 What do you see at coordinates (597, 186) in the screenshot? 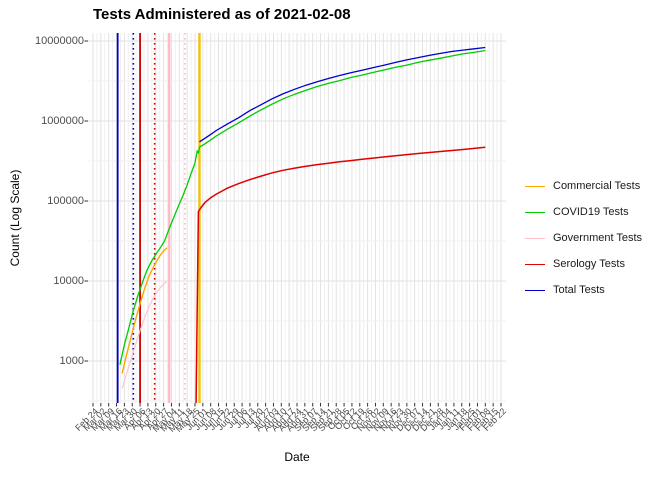
I see `legend-label: Commercial Tests` at bounding box center [597, 186].